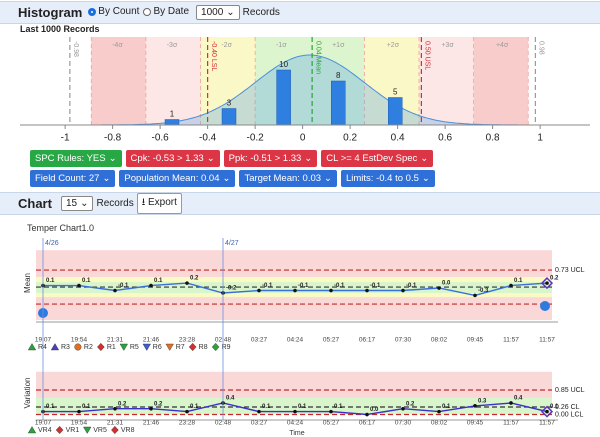 The image size is (600, 437). What do you see at coordinates (213, 56) in the screenshot?
I see `spec-label: -0.40 LSL` at bounding box center [213, 56].